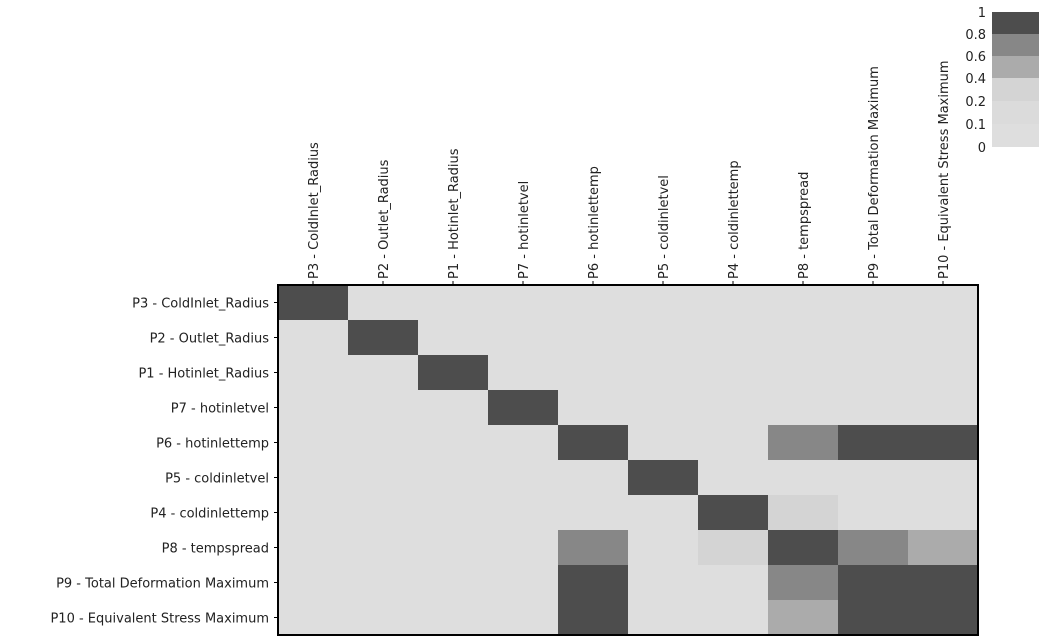  What do you see at coordinates (975, 102) in the screenshot?
I see `colorbar-tick-label: 0.2` at bounding box center [975, 102].